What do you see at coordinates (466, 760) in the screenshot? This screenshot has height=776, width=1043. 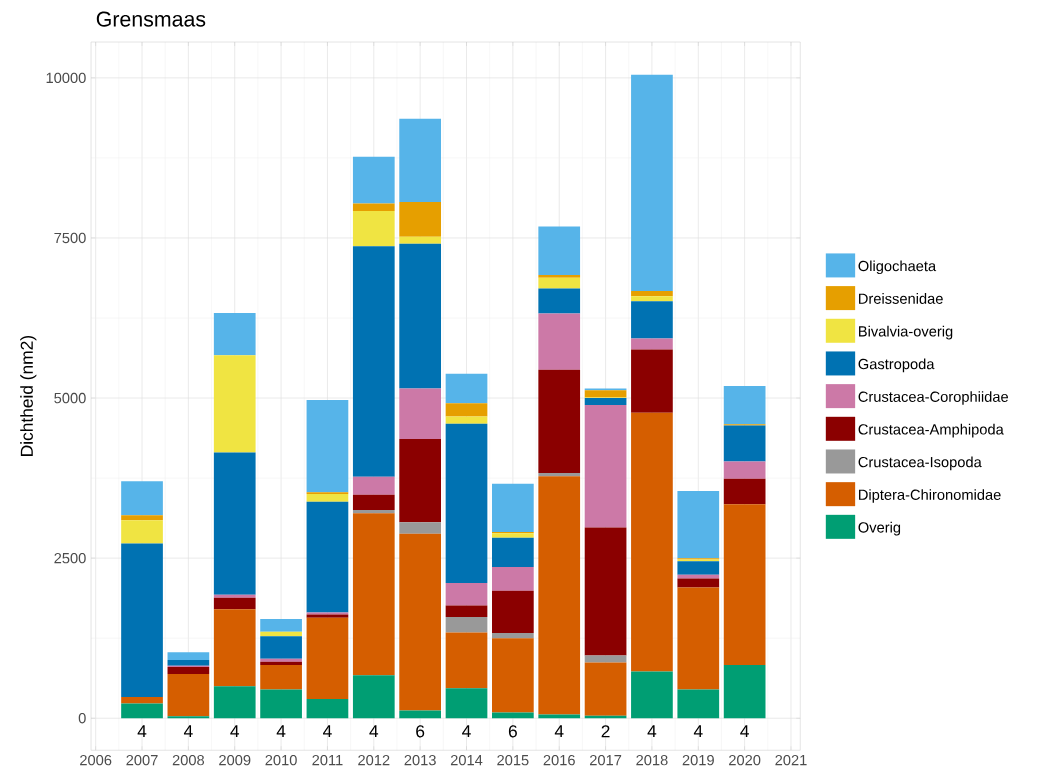 I see `x-tick-label: 2014` at bounding box center [466, 760].